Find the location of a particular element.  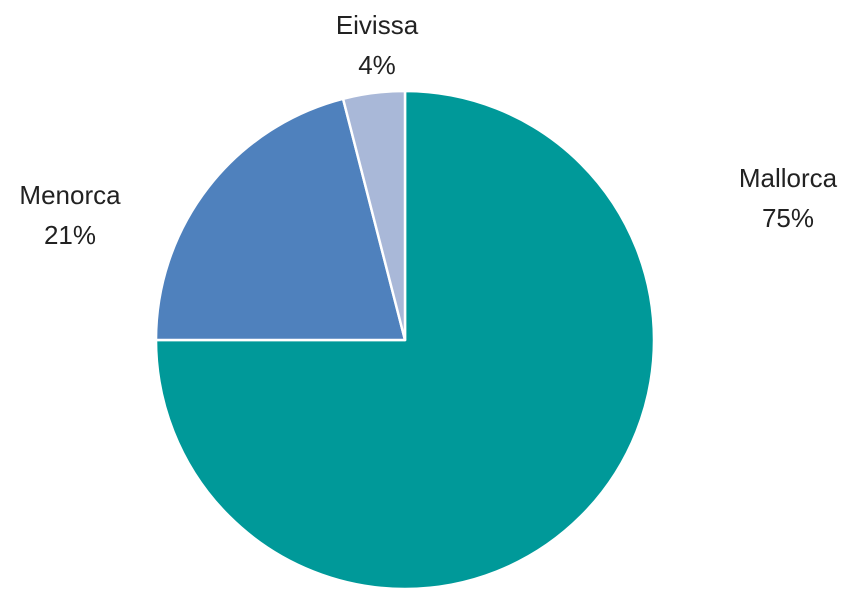

label-value-menorca: 21% is located at coordinates (70, 235).